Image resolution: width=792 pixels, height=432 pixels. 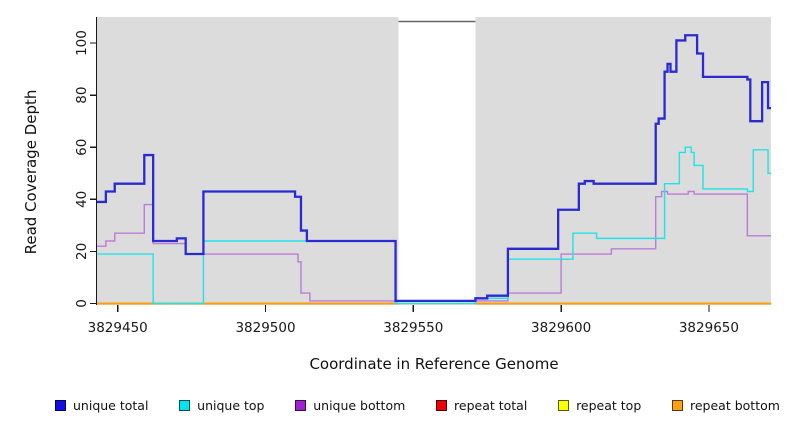 I want to click on x-tick-label: 3829450, so click(x=118, y=328).